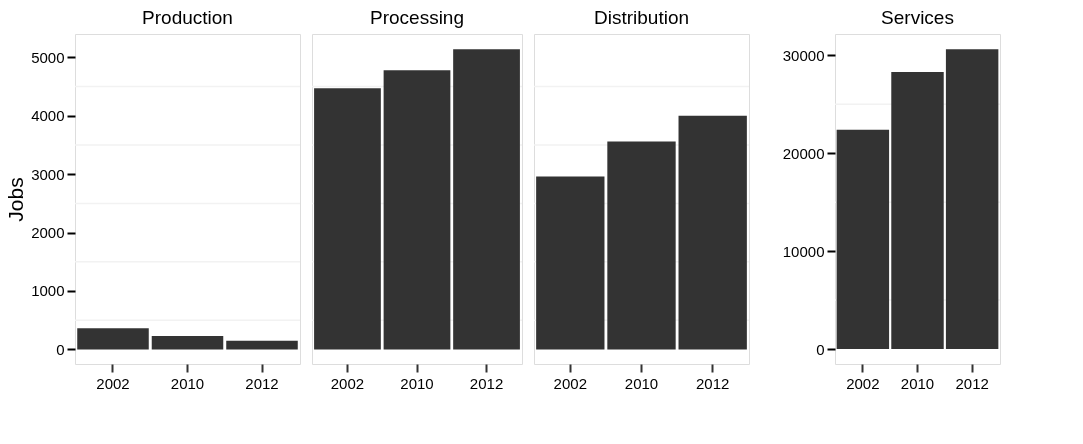 Image resolution: width=1083 pixels, height=444 pixels. What do you see at coordinates (48, 174) in the screenshot?
I see `y-tick-label: 3000` at bounding box center [48, 174].